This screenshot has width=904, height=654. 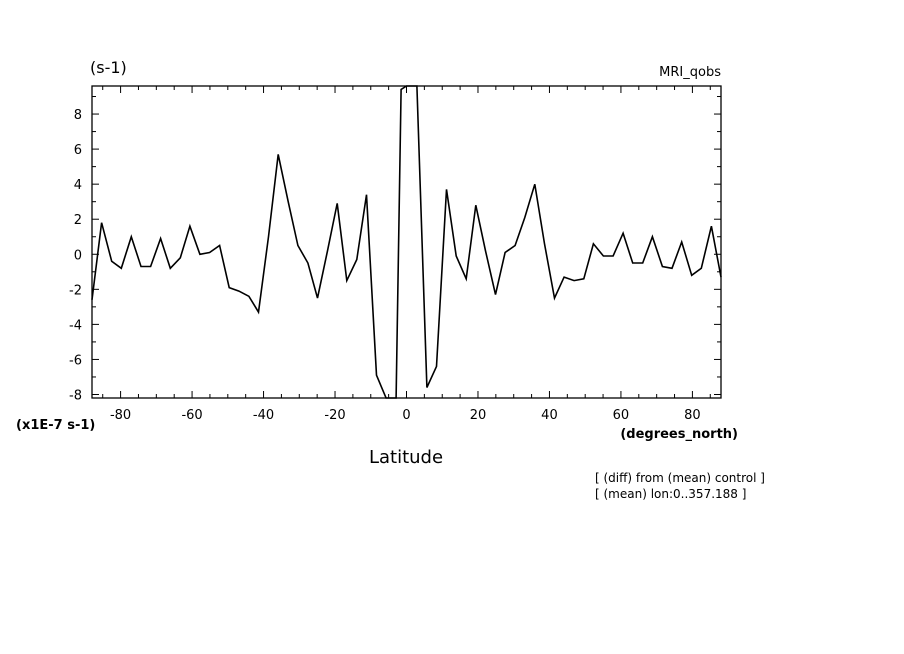 I want to click on x-axis-units: (degrees_north), so click(x=679, y=434).